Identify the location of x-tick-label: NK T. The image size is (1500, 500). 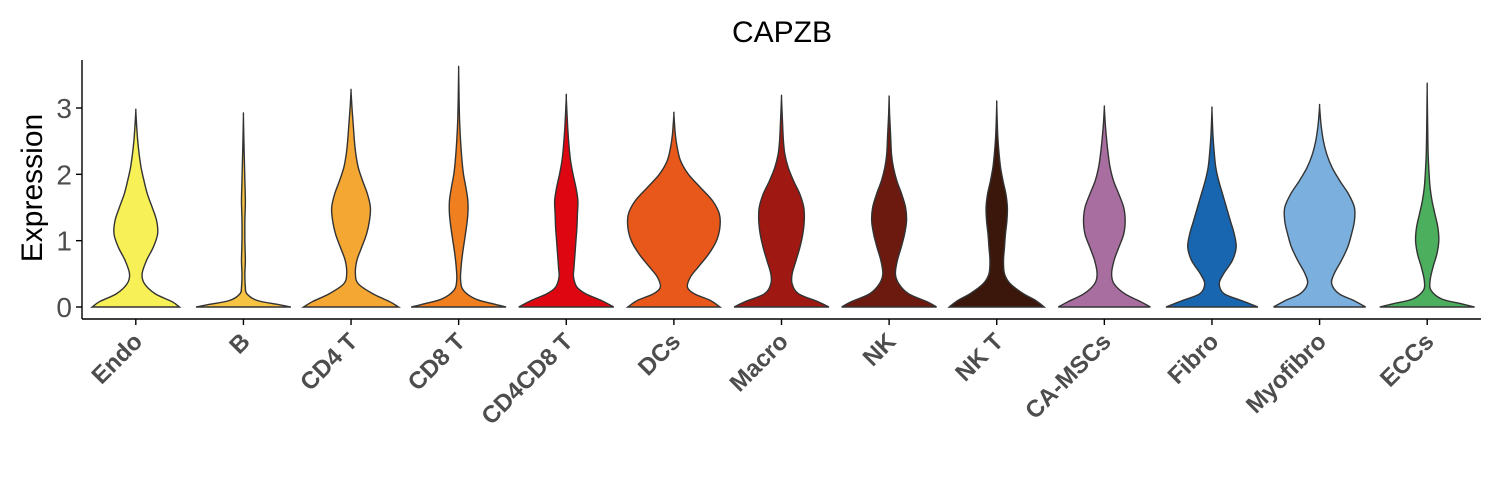
(979, 357).